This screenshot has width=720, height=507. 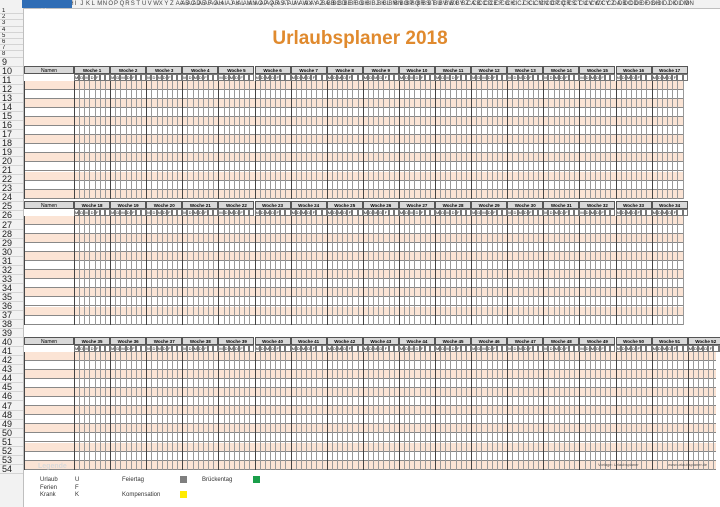 I want to click on column-letter: CH, so click(x=510, y=4).